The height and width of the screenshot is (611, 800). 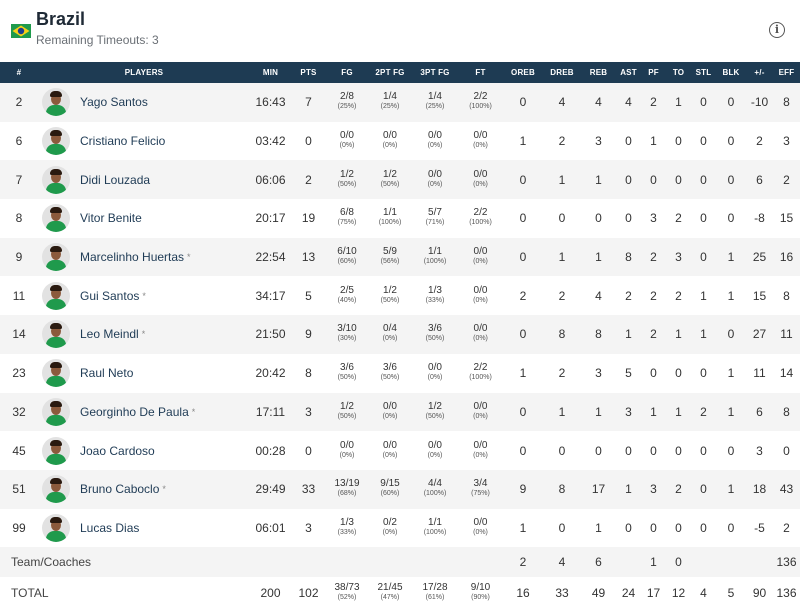 I want to click on shot-made-attempted: 3/6, so click(x=390, y=368).